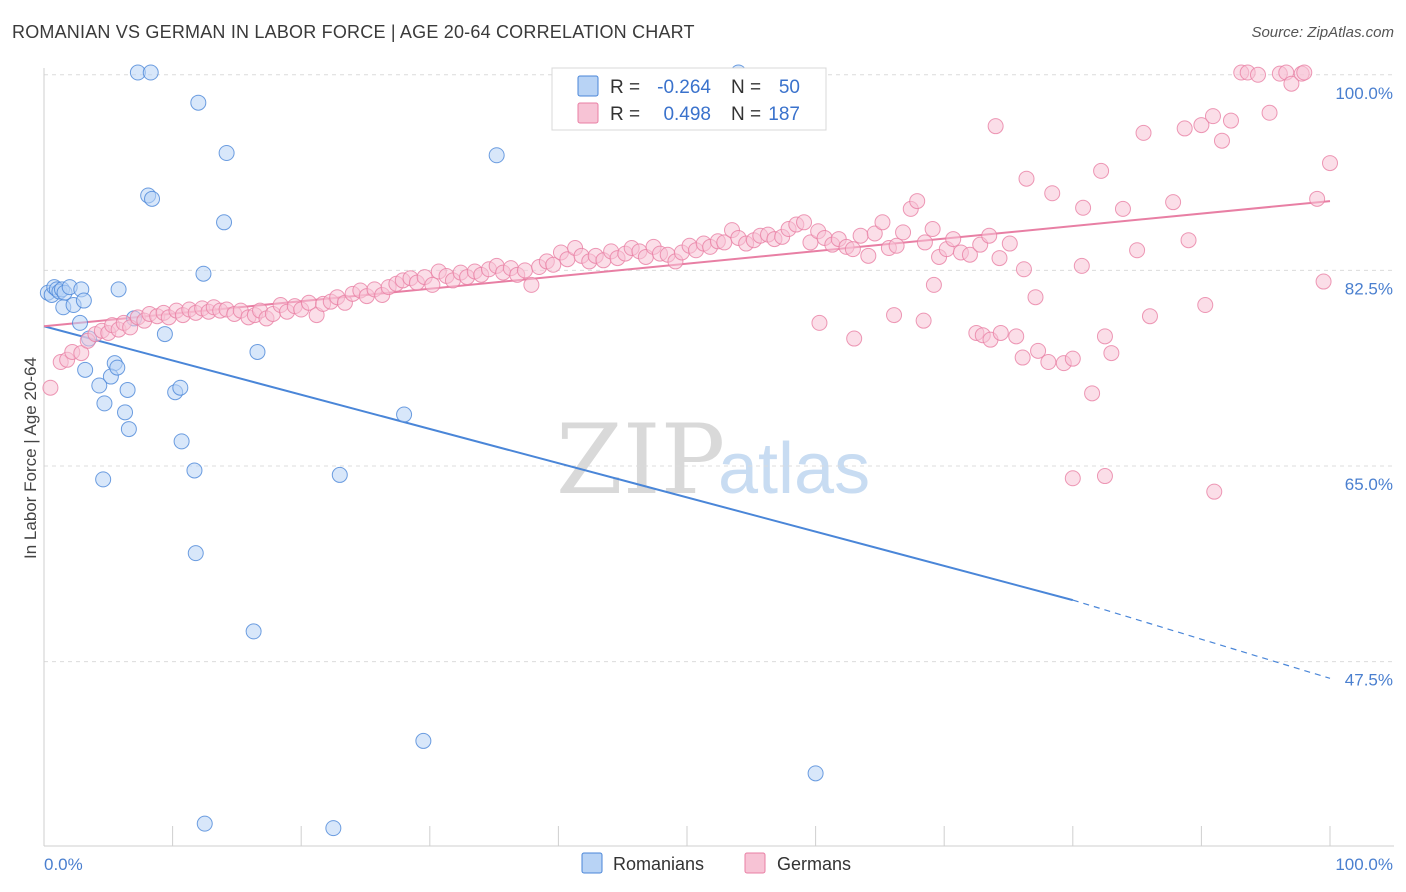 Image resolution: width=1406 pixels, height=892 pixels. What do you see at coordinates (1322, 32) in the screenshot?
I see `source-credit: Source: ZipAtlas.com` at bounding box center [1322, 32].